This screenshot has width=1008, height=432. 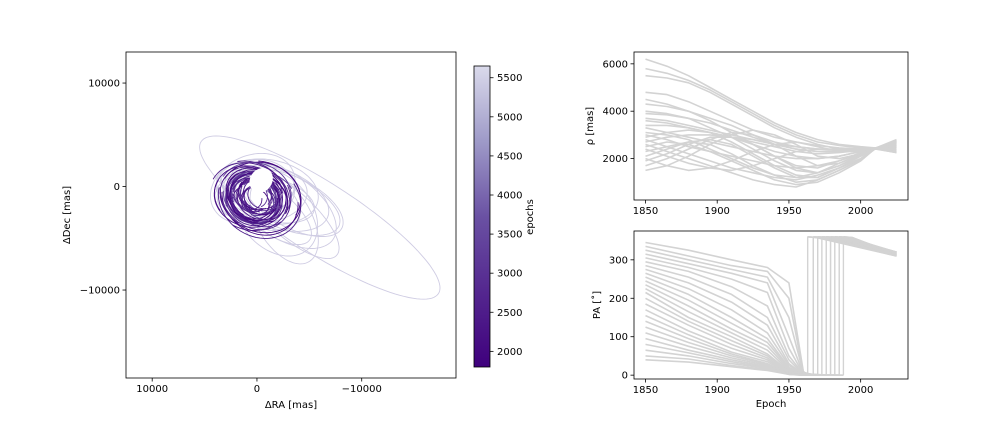 I want to click on colorbar-ticks: 2000 2500 3000 3500 4000 4500 5000 5500, so click(x=506, y=215).